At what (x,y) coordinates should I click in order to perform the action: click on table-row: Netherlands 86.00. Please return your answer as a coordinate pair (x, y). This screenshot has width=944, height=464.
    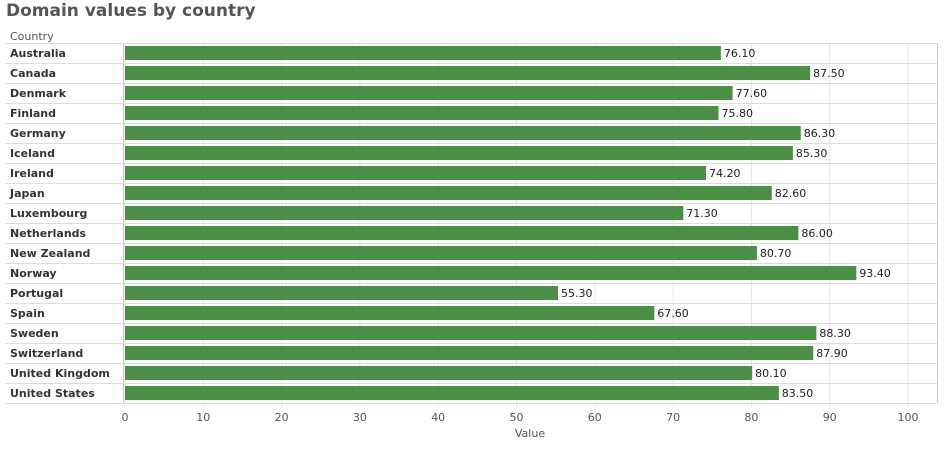
    Looking at the image, I should click on (471, 231).